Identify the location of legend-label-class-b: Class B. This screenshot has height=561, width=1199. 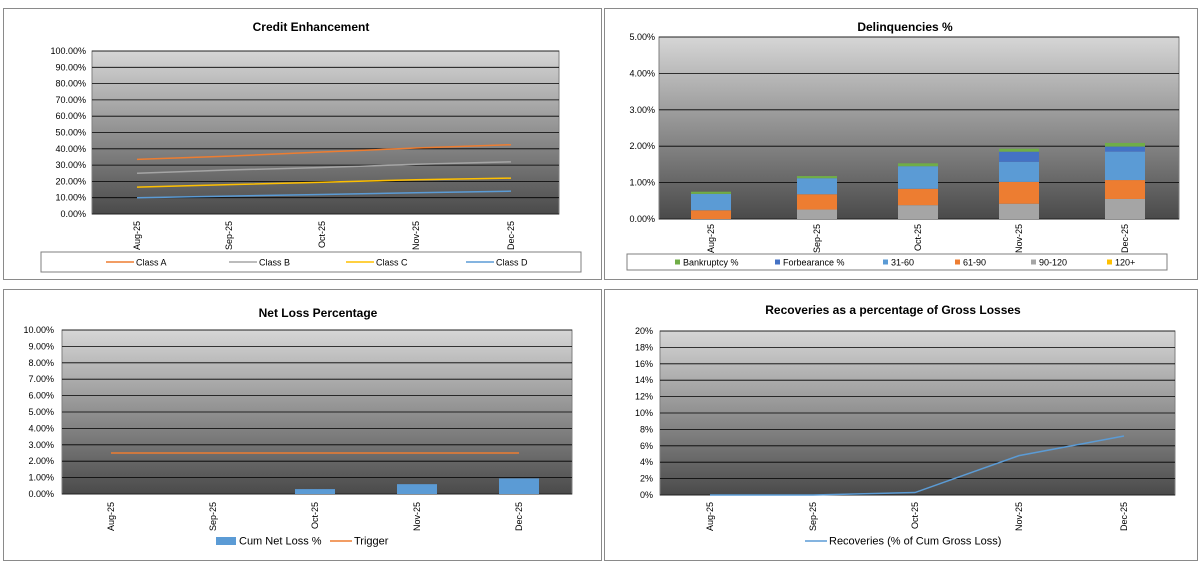
(274, 263).